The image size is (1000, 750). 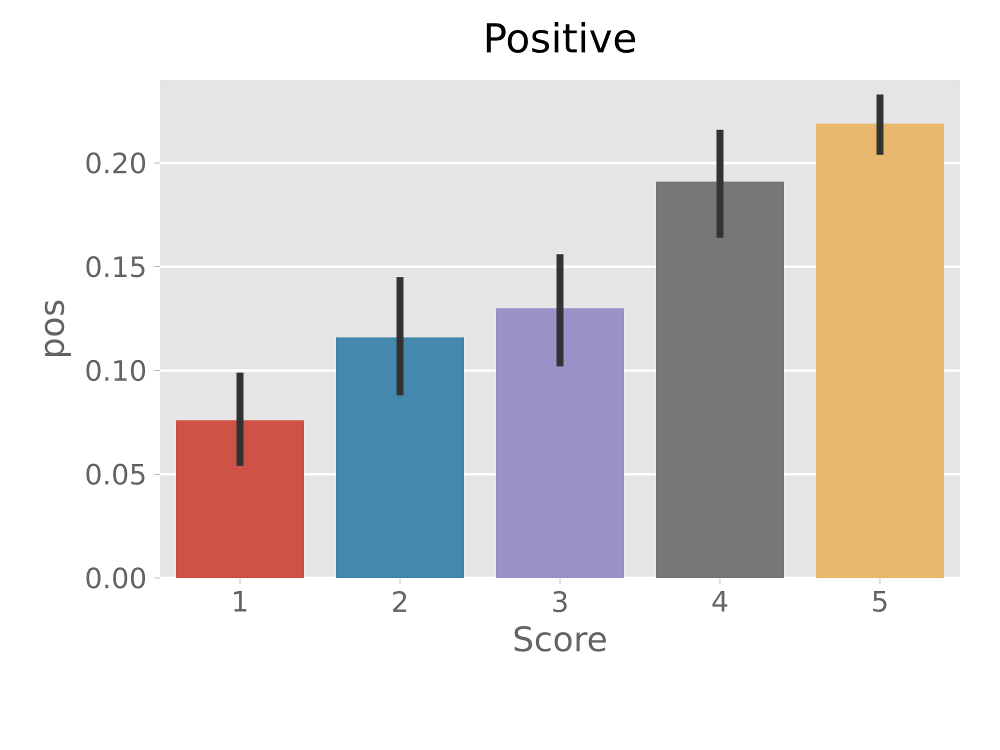 What do you see at coordinates (399, 601) in the screenshot?
I see `x-tick-label: 2` at bounding box center [399, 601].